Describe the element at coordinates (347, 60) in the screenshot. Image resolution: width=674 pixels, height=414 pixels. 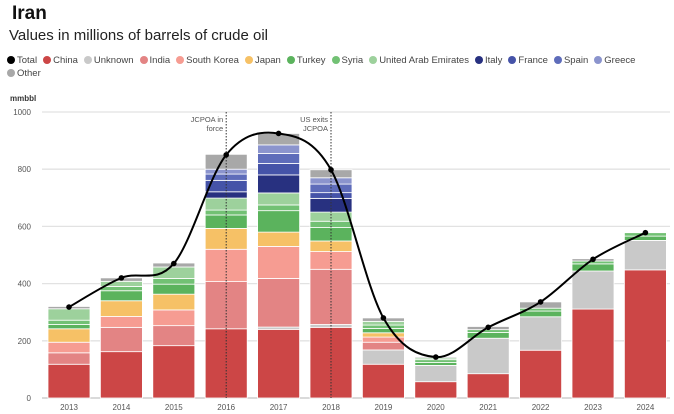
I see `legend-item-syria: Syria` at that location.